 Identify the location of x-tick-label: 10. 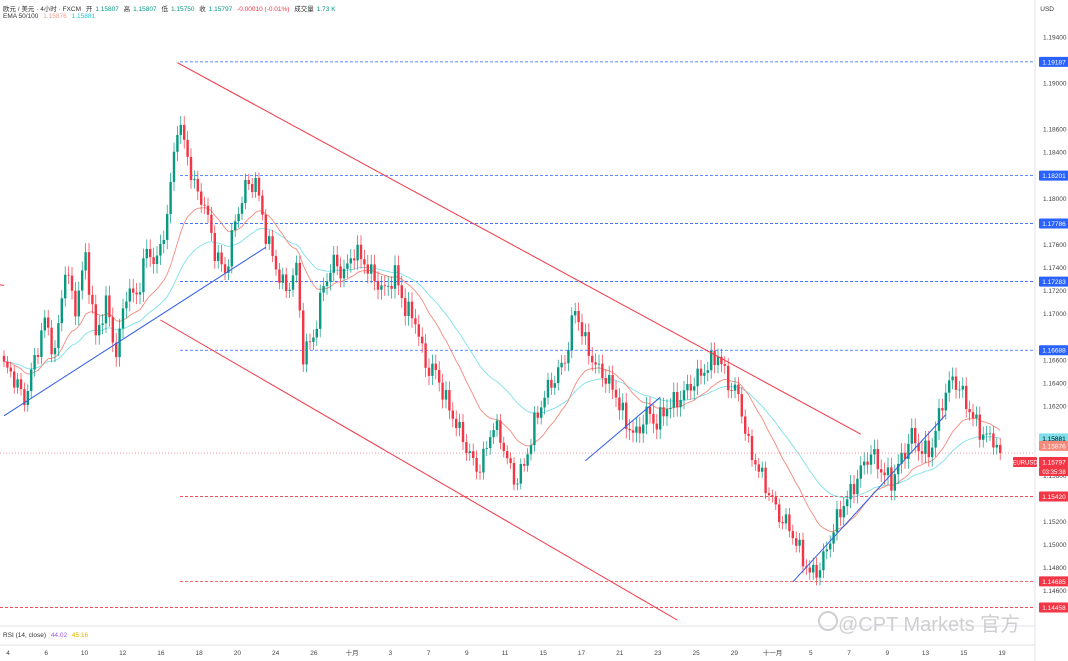
(85, 653).